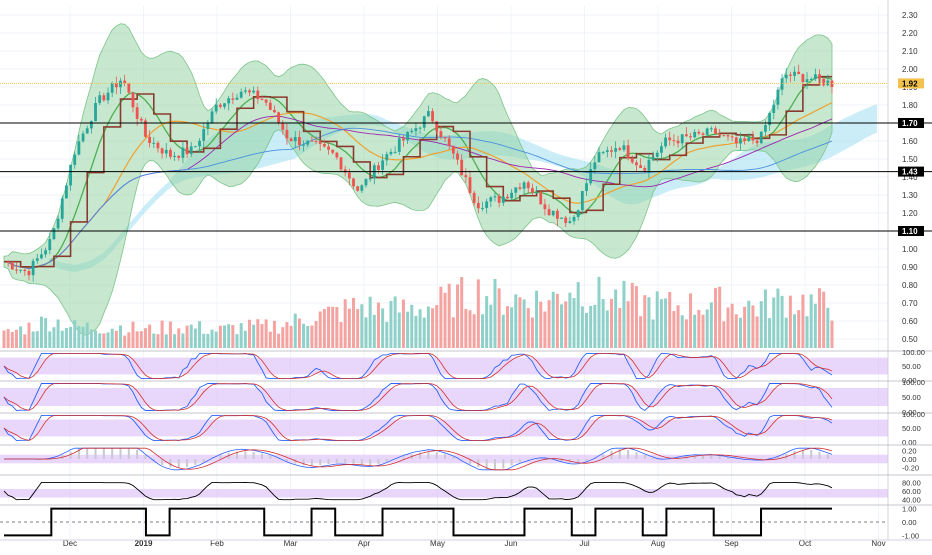 This screenshot has width=932, height=555. Describe the element at coordinates (910, 141) in the screenshot. I see `price-tick-label: 1.60` at that location.